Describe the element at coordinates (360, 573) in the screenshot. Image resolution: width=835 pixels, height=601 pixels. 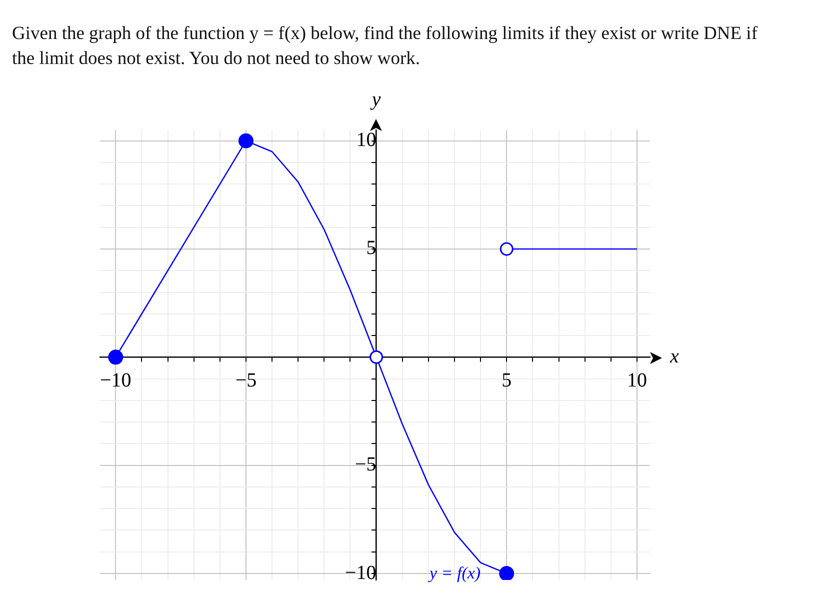
I see `y-tick-label: −10` at that location.